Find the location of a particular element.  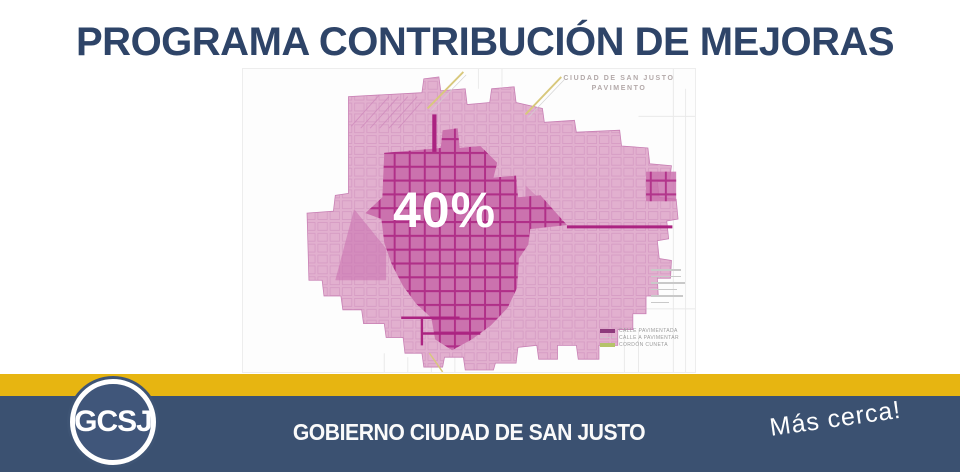

footer-org-name: GOBIERNO CIUDAD DE SAN JUSTO is located at coordinates (469, 432).